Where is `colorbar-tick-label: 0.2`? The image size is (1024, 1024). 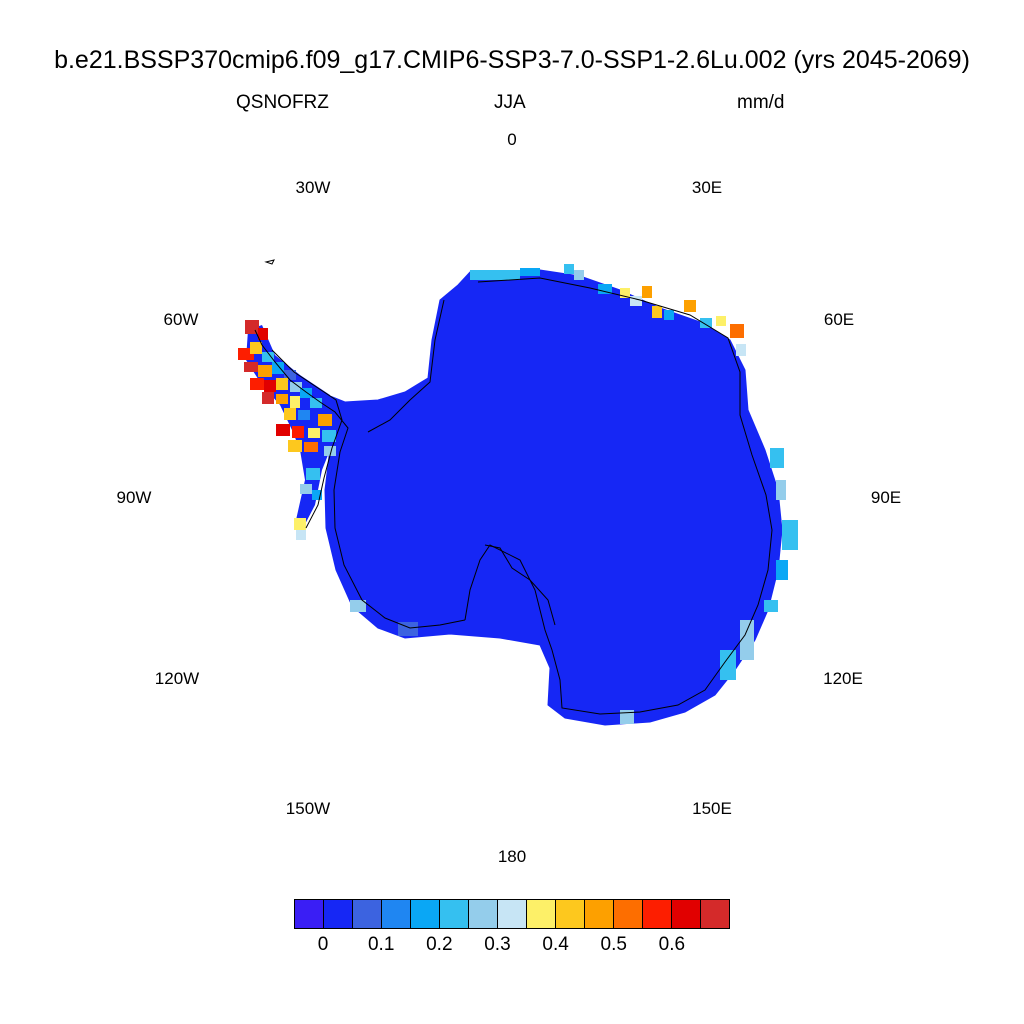 colorbar-tick-label: 0.2 is located at coordinates (439, 944).